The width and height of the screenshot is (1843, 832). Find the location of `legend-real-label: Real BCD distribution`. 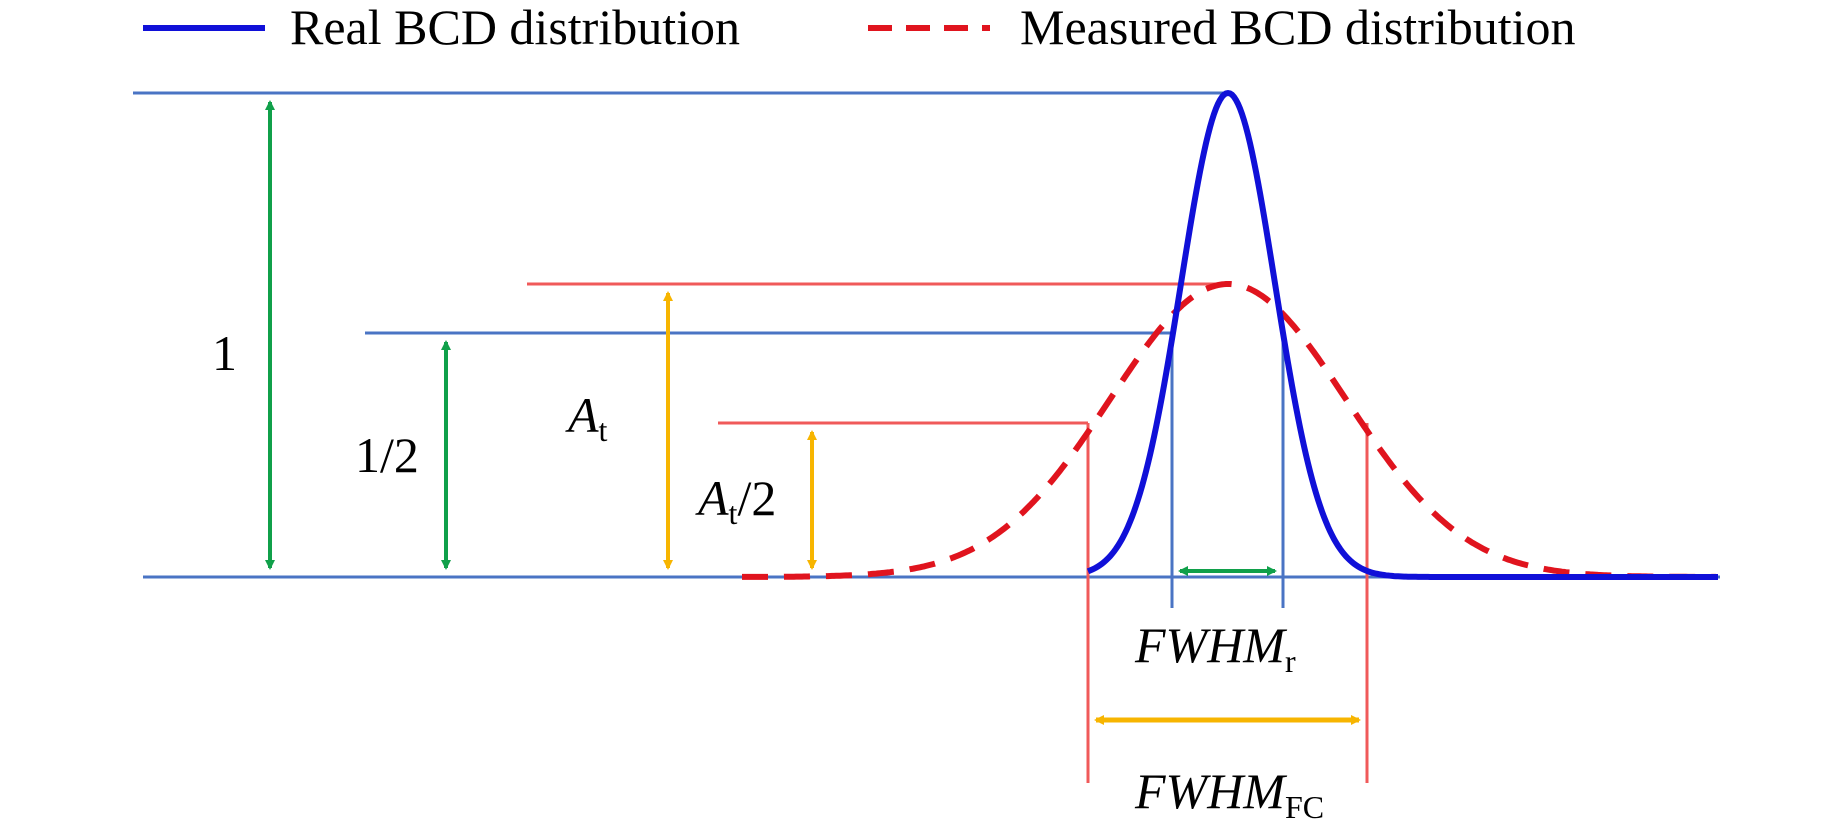

legend-real-label: Real BCD distribution is located at coordinates (515, 27).